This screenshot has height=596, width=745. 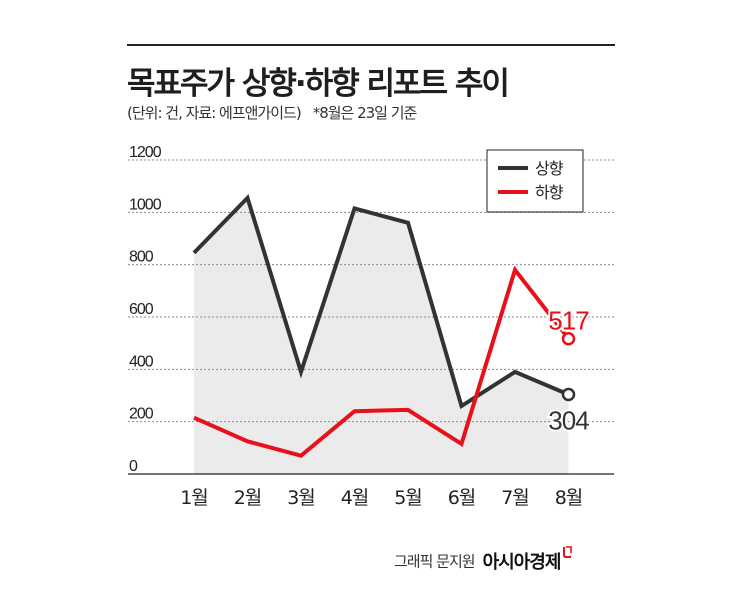 What do you see at coordinates (435, 561) in the screenshot?
I see `graphic-credit: 그래픽 문지원` at bounding box center [435, 561].